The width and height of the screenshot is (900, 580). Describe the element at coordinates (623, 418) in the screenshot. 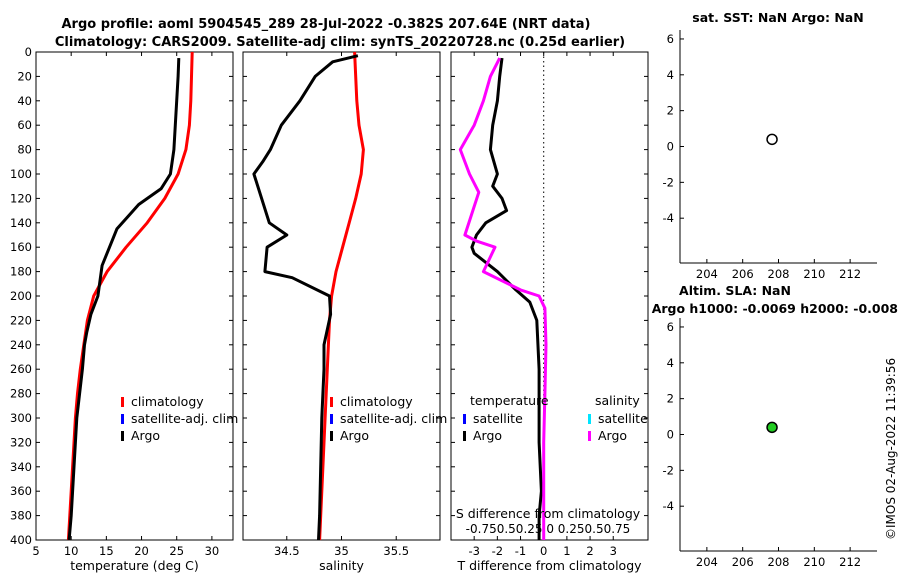

I see `difference-salinity-legend-label: satellite` at that location.